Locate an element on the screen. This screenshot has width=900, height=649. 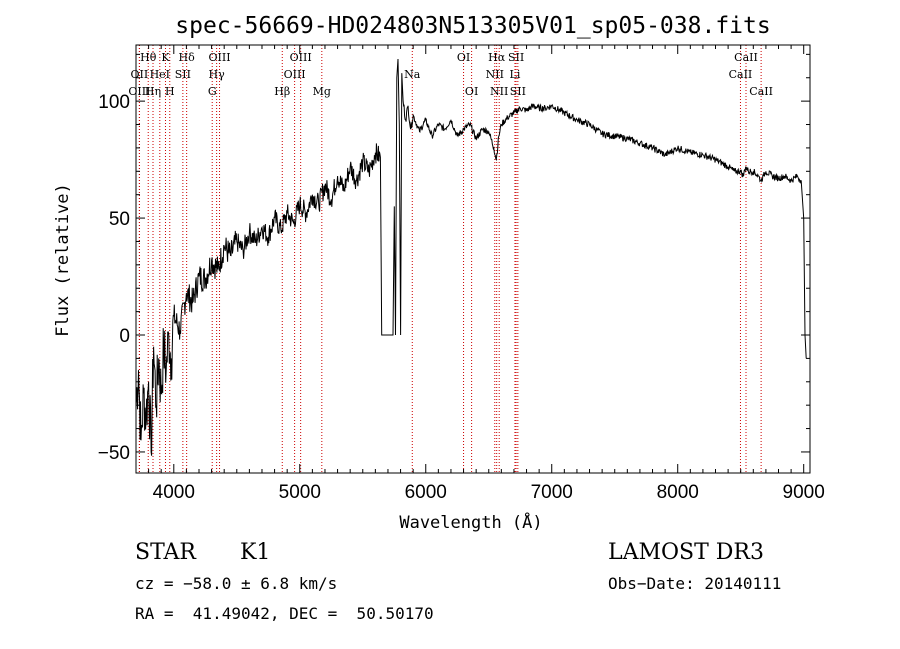
spectral-line-label-26: CaII is located at coordinates (741, 74).